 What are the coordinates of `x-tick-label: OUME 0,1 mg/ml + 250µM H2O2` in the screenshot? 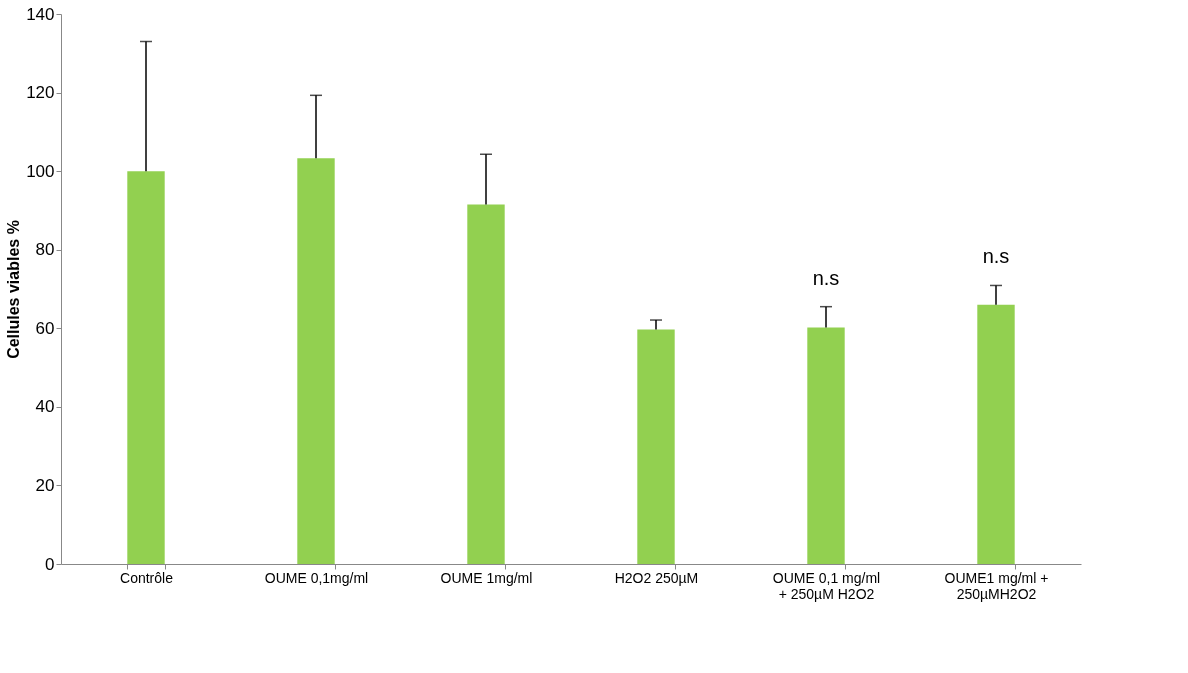 It's located at (826, 585).